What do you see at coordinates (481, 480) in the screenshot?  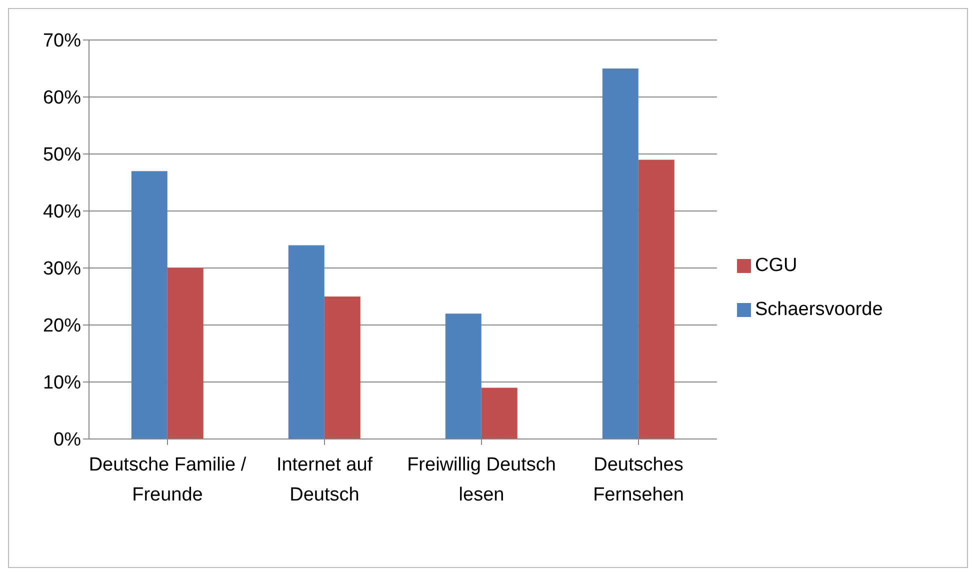 I see `x-tick-label: Freiwillig Deutsch lesen` at bounding box center [481, 480].